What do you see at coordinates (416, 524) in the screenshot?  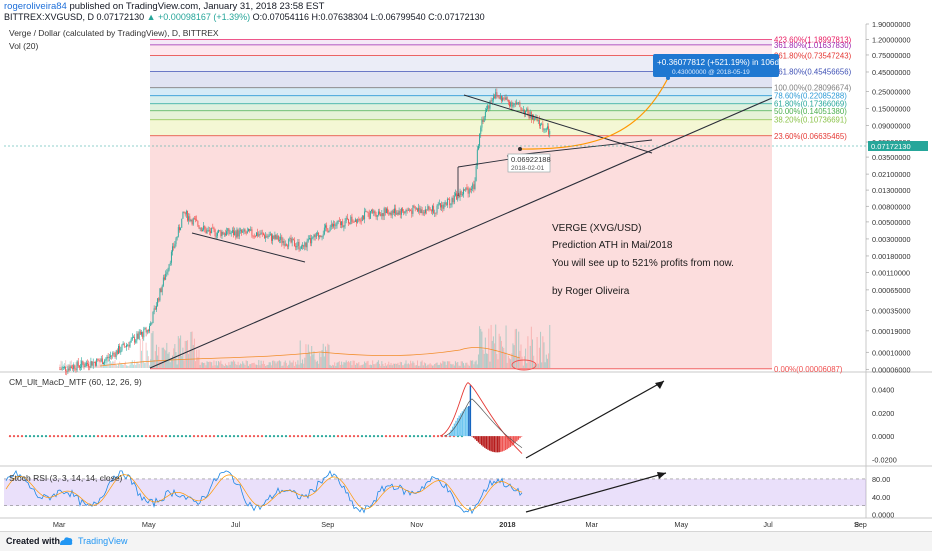 I see `time-axis-label: Nov` at bounding box center [416, 524].